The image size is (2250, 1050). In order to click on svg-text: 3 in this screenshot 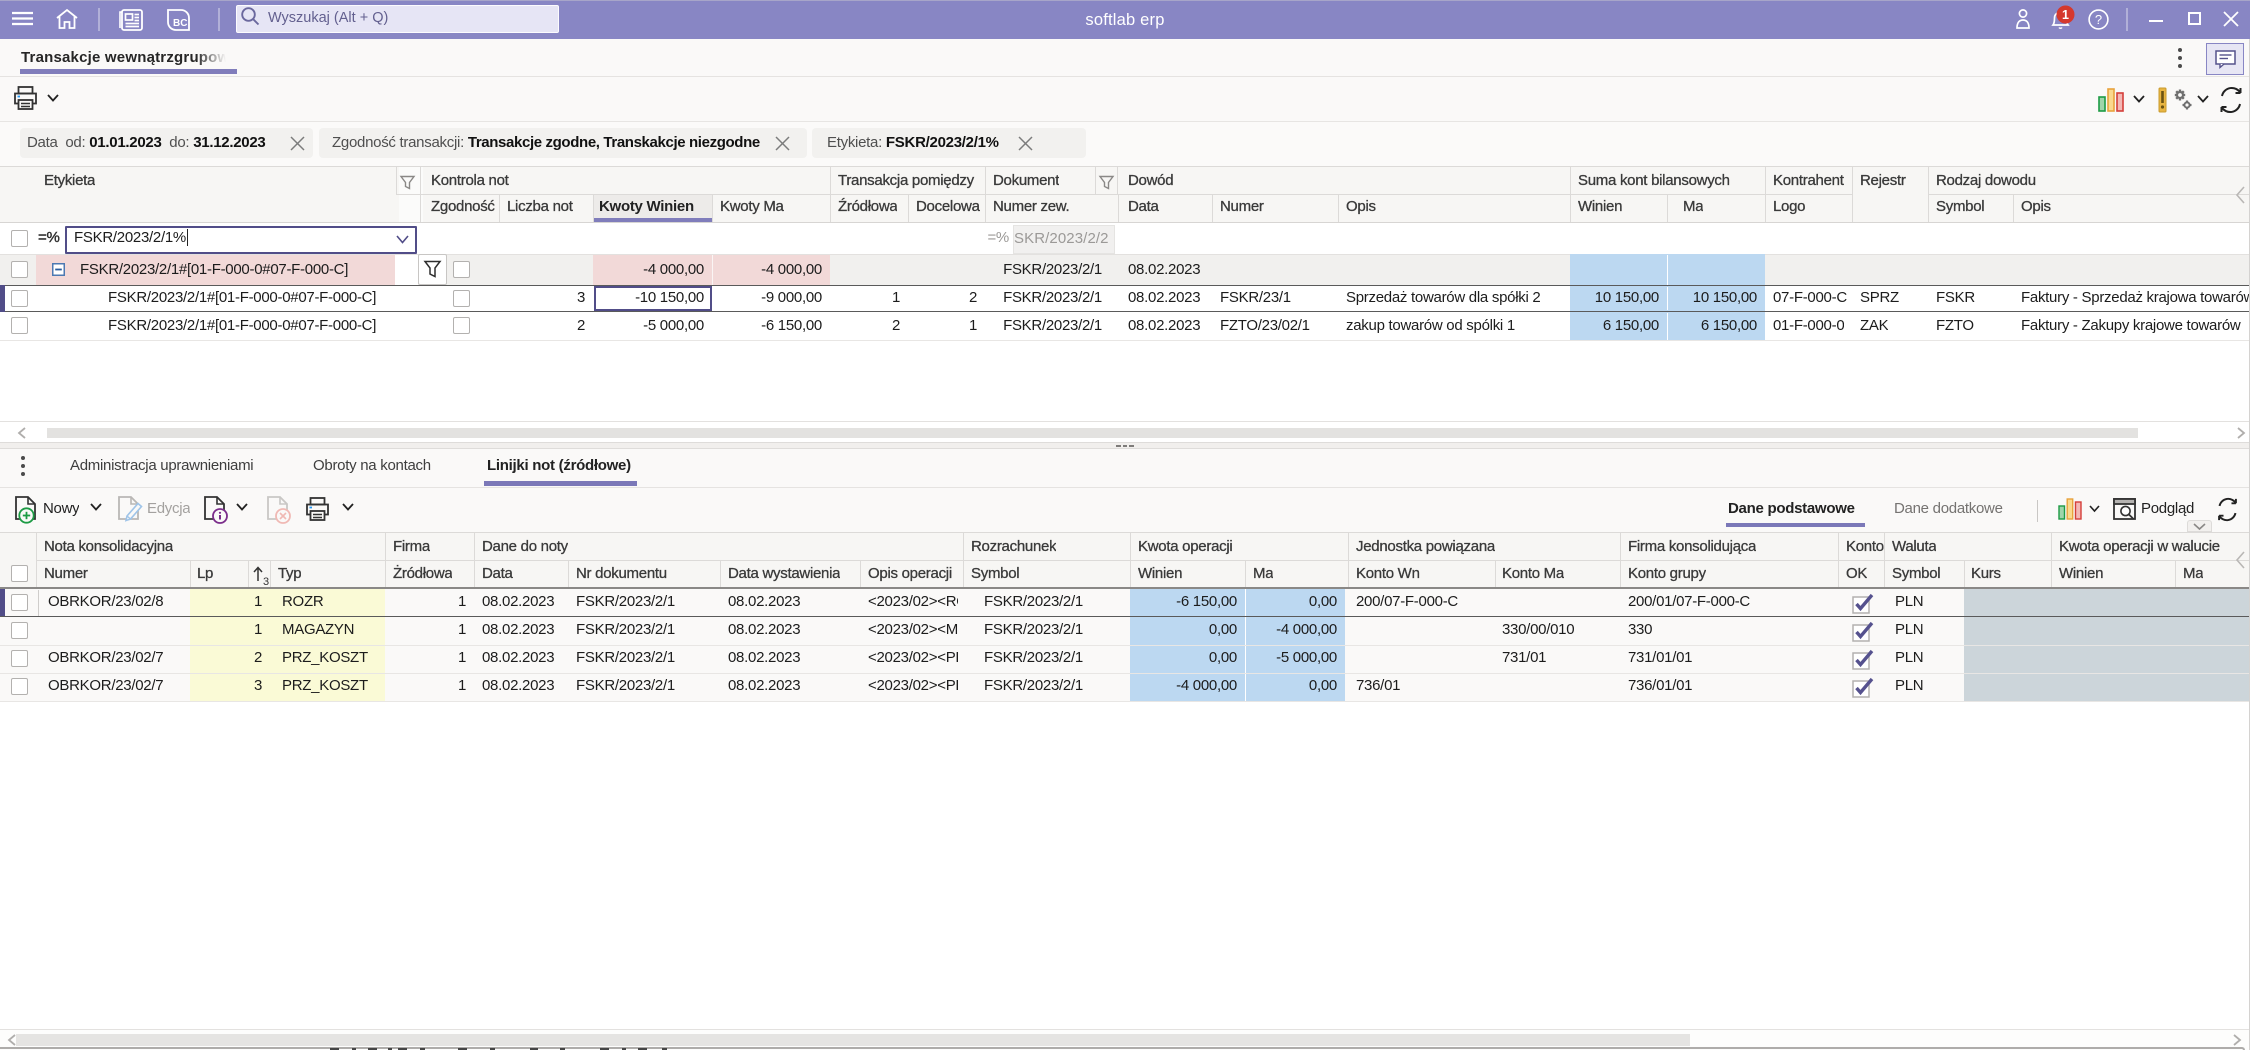, I will do `click(266, 582)`.